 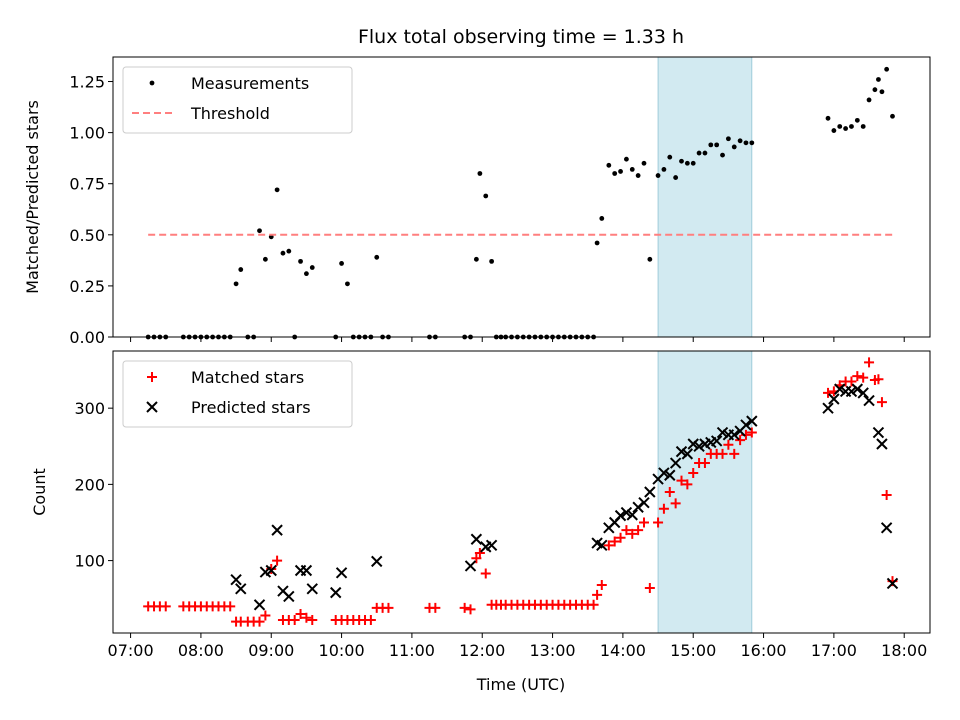 I want to click on y-axis-title: Matched/Predicted stars, so click(x=32, y=197).